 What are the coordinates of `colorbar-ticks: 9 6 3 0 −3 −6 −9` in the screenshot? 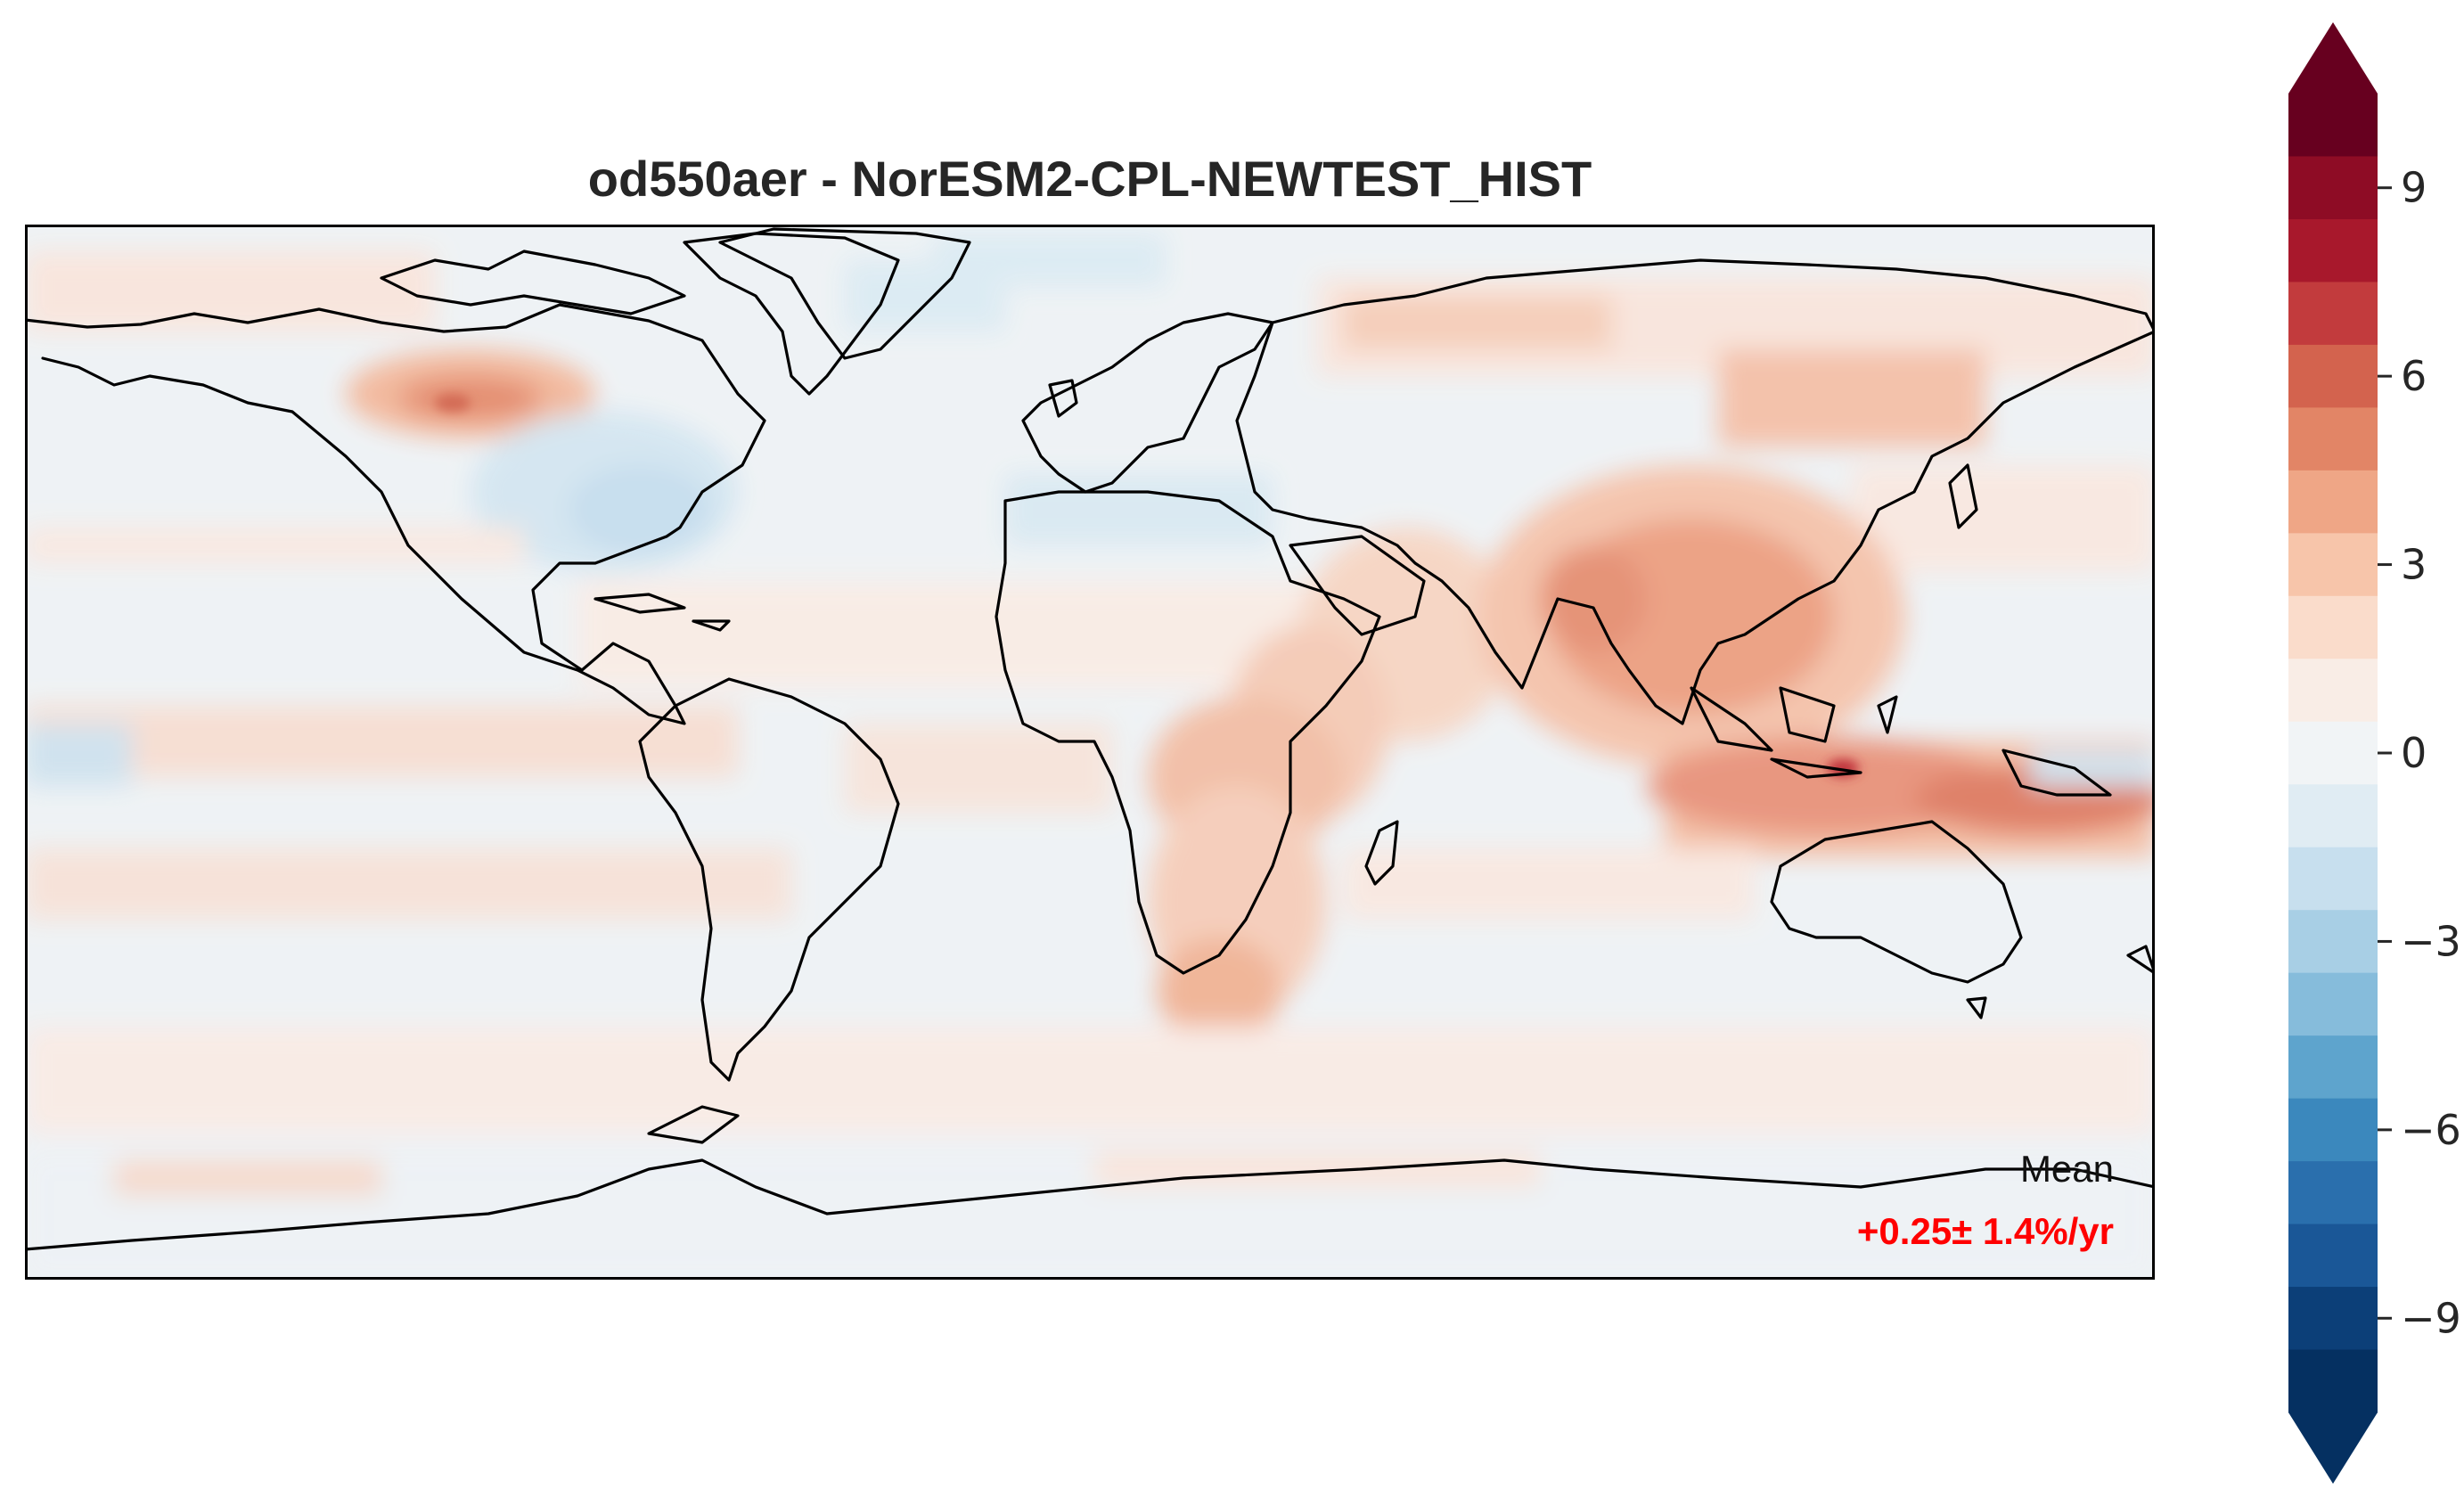 It's located at (2419, 753).